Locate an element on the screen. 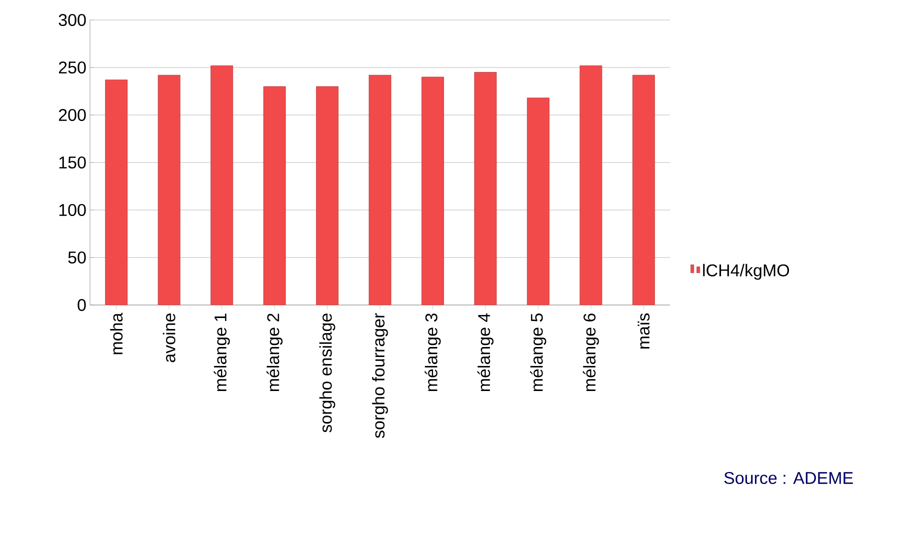 The width and height of the screenshot is (908, 547). y-tick-label: 50 is located at coordinates (77, 257).